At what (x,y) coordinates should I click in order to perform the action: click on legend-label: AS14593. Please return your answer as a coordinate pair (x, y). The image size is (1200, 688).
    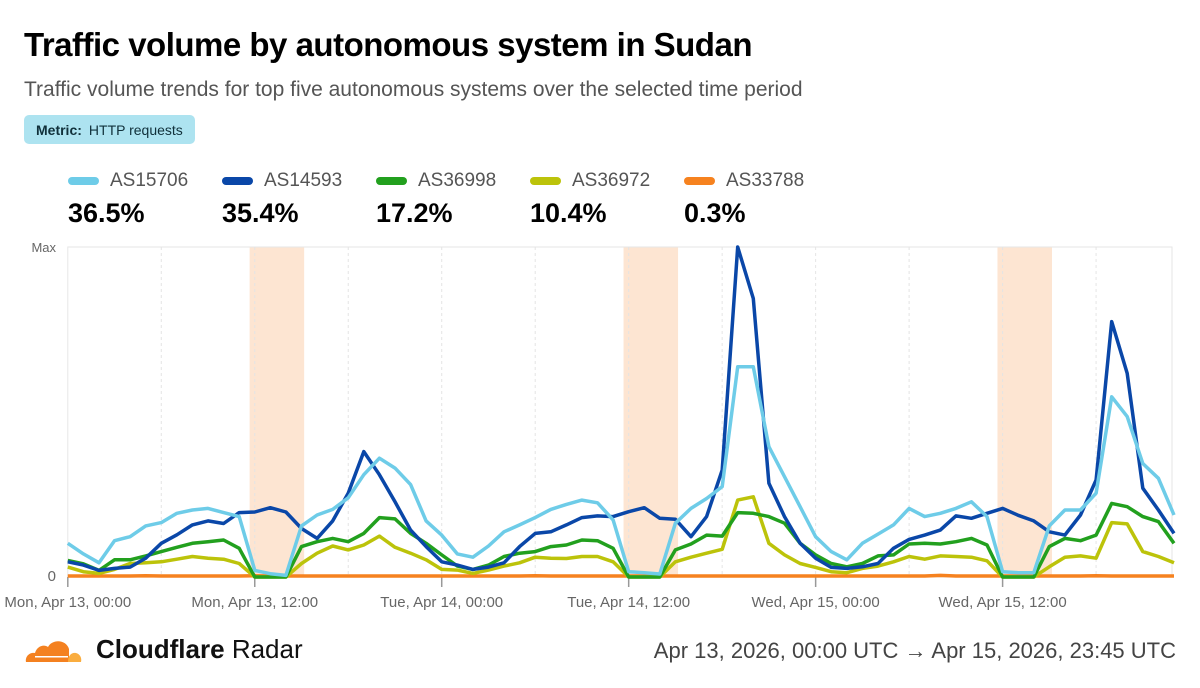
    Looking at the image, I should click on (303, 180).